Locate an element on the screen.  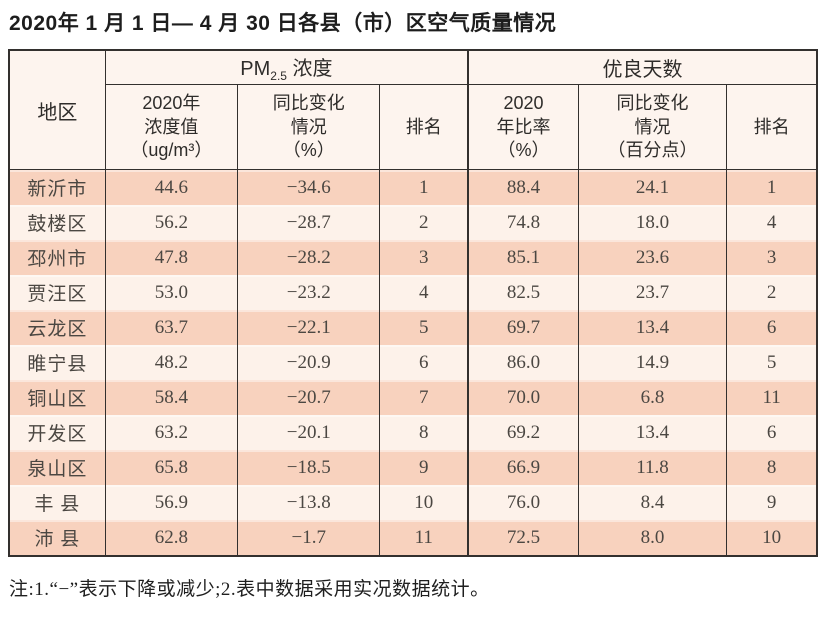
cell-days-rank: 5 is located at coordinates (772, 363).